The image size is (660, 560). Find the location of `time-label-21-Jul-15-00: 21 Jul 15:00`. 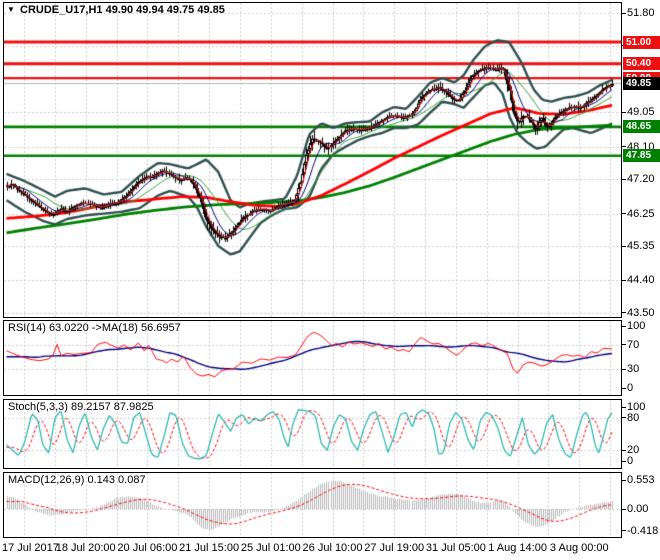

time-label-21-Jul-15-00: 21 Jul 15:00 is located at coordinates (209, 548).